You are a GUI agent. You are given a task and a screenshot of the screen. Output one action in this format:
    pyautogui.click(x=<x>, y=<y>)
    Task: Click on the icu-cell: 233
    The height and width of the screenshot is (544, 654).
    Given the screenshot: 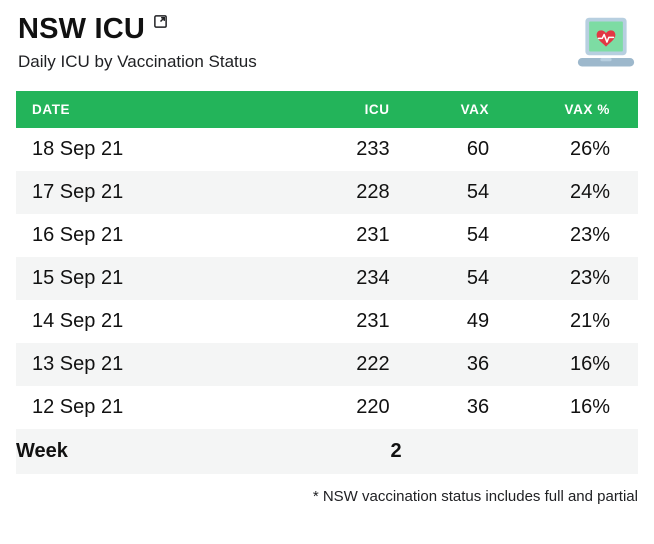 What is the action you would take?
    pyautogui.click(x=373, y=149)
    